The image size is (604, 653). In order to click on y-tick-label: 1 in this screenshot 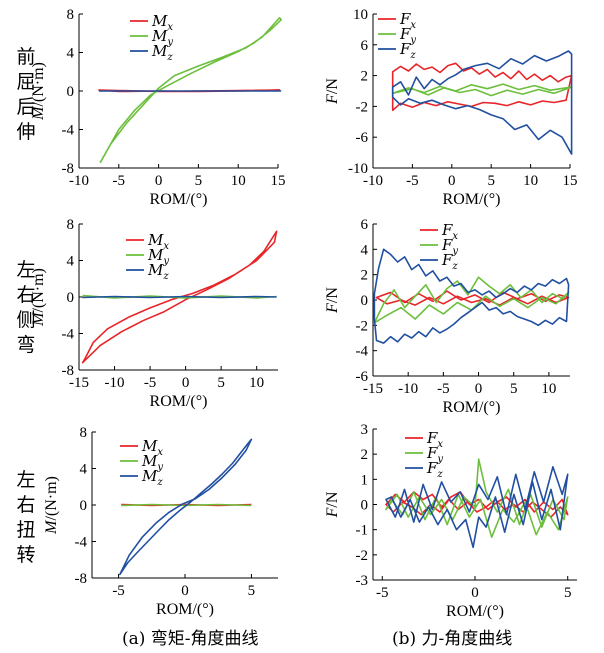, I will do `click(365, 480)`.